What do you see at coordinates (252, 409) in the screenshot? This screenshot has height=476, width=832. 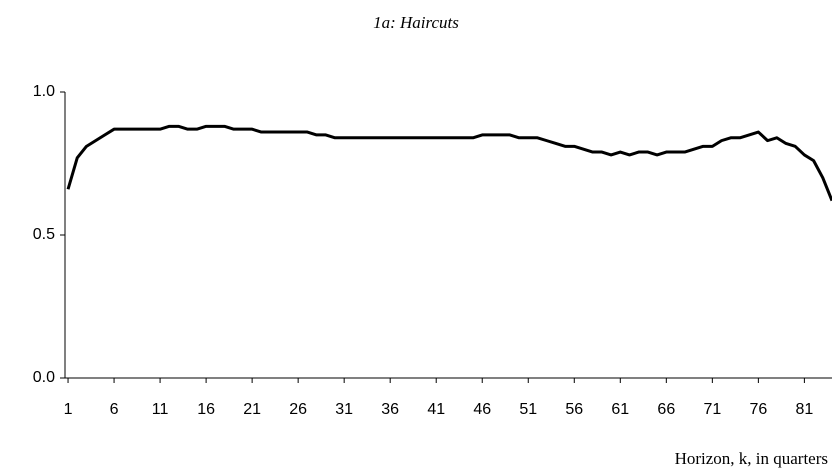 I see `x-tick-label: 21` at bounding box center [252, 409].